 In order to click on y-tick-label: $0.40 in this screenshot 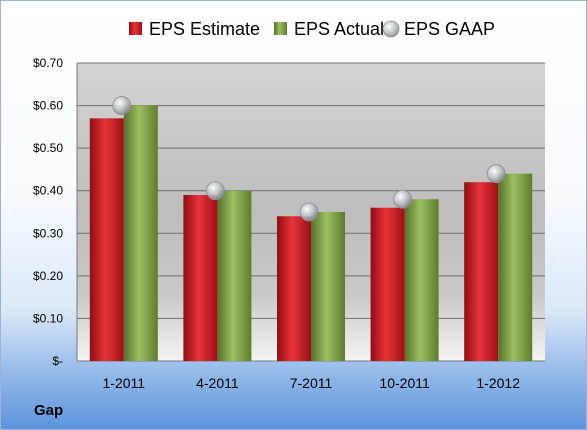, I will do `click(48, 191)`.